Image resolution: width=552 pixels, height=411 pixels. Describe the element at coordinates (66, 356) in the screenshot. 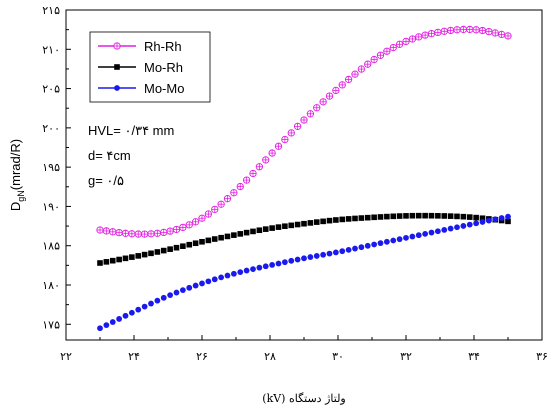

I see `x-tick-label: ۲۲` at that location.